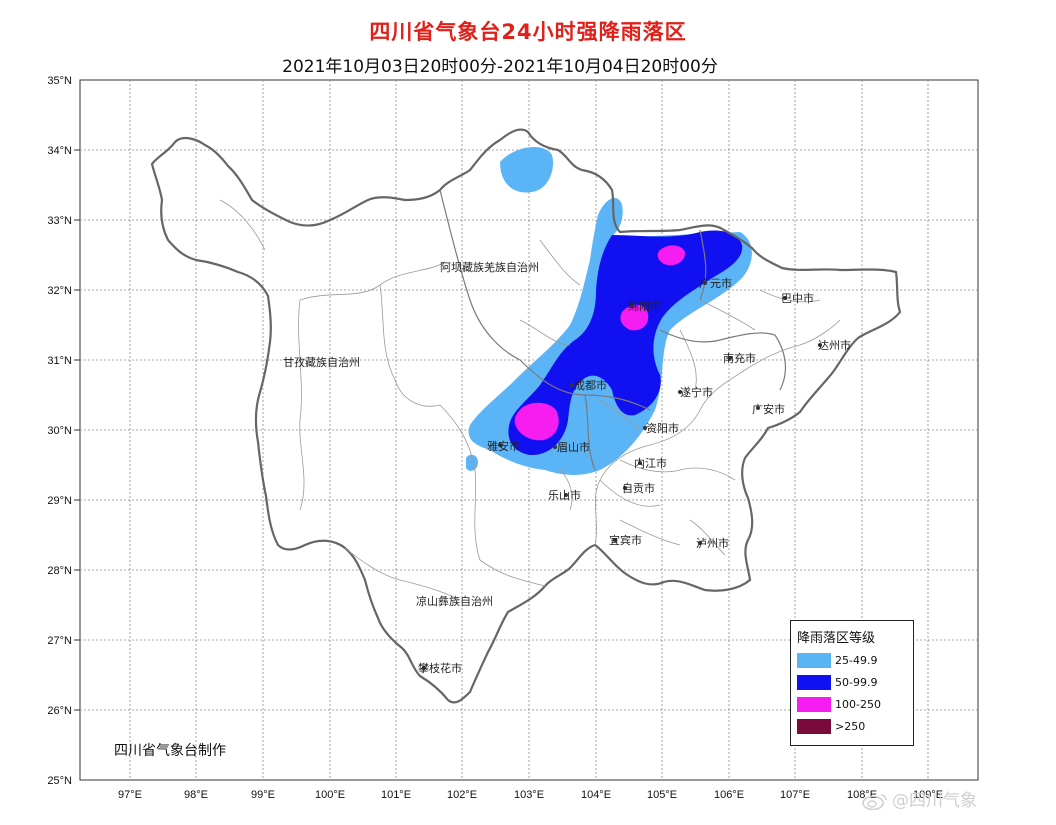 This screenshot has height=825, width=1056. I want to click on lon-label: 100°E, so click(330, 795).